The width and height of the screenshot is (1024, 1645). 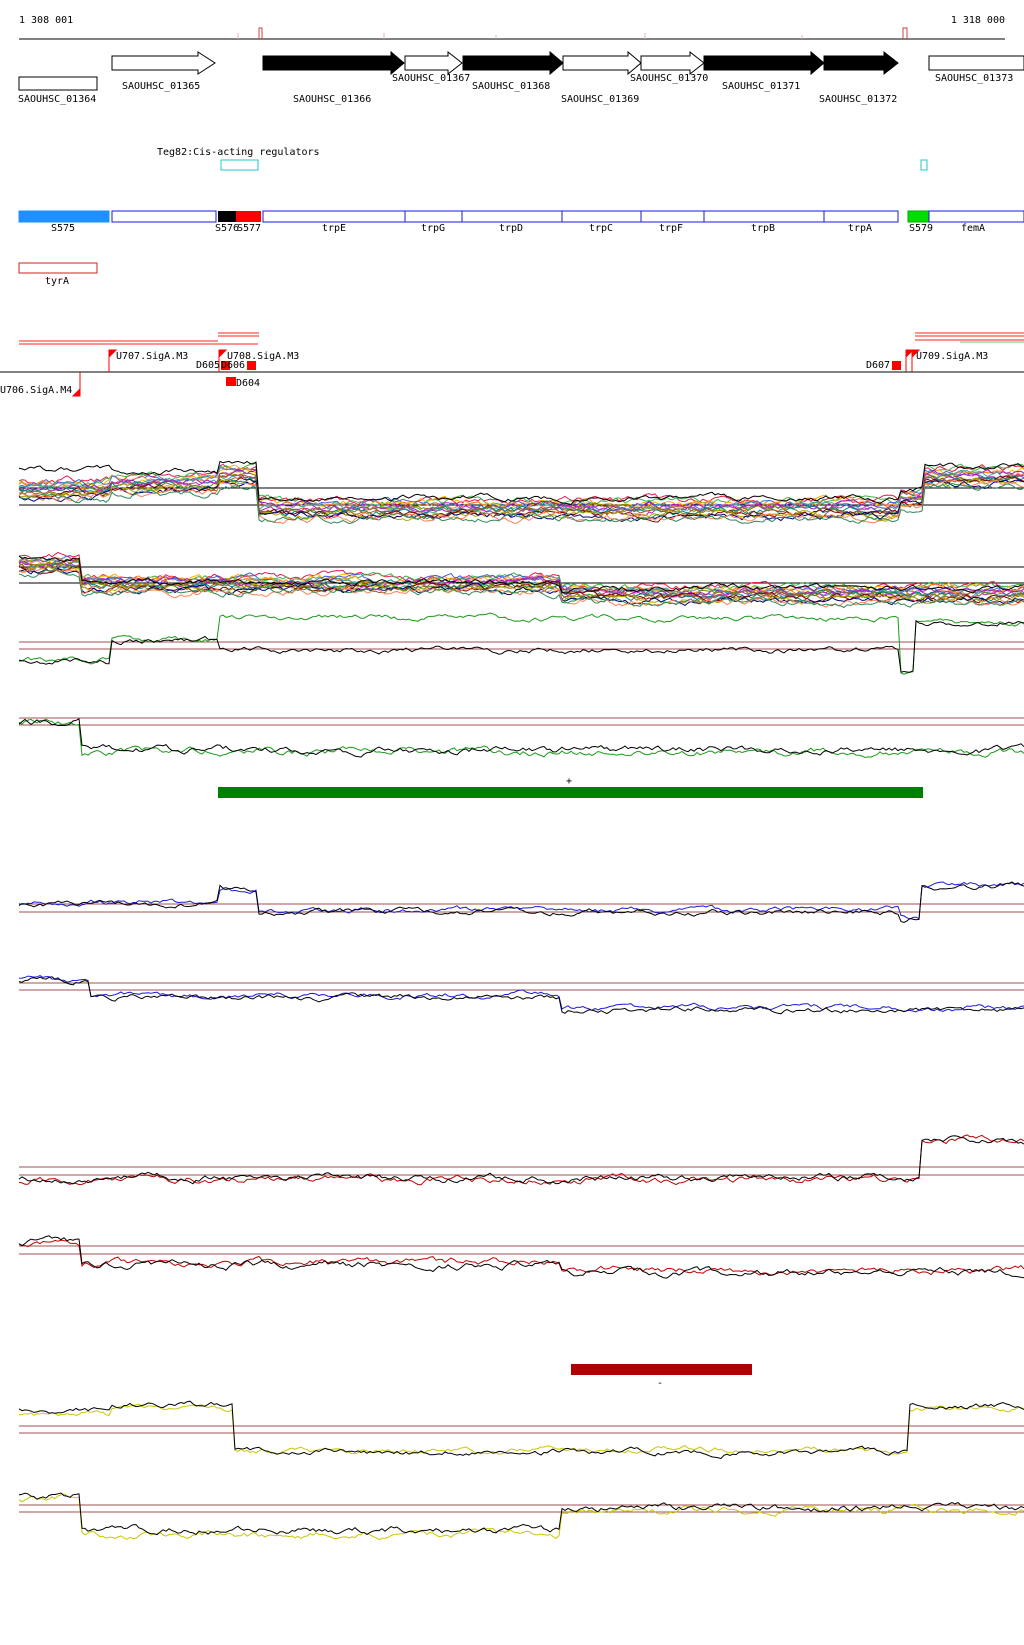 I want to click on coord-start: 1 308 001, so click(x=46, y=20).